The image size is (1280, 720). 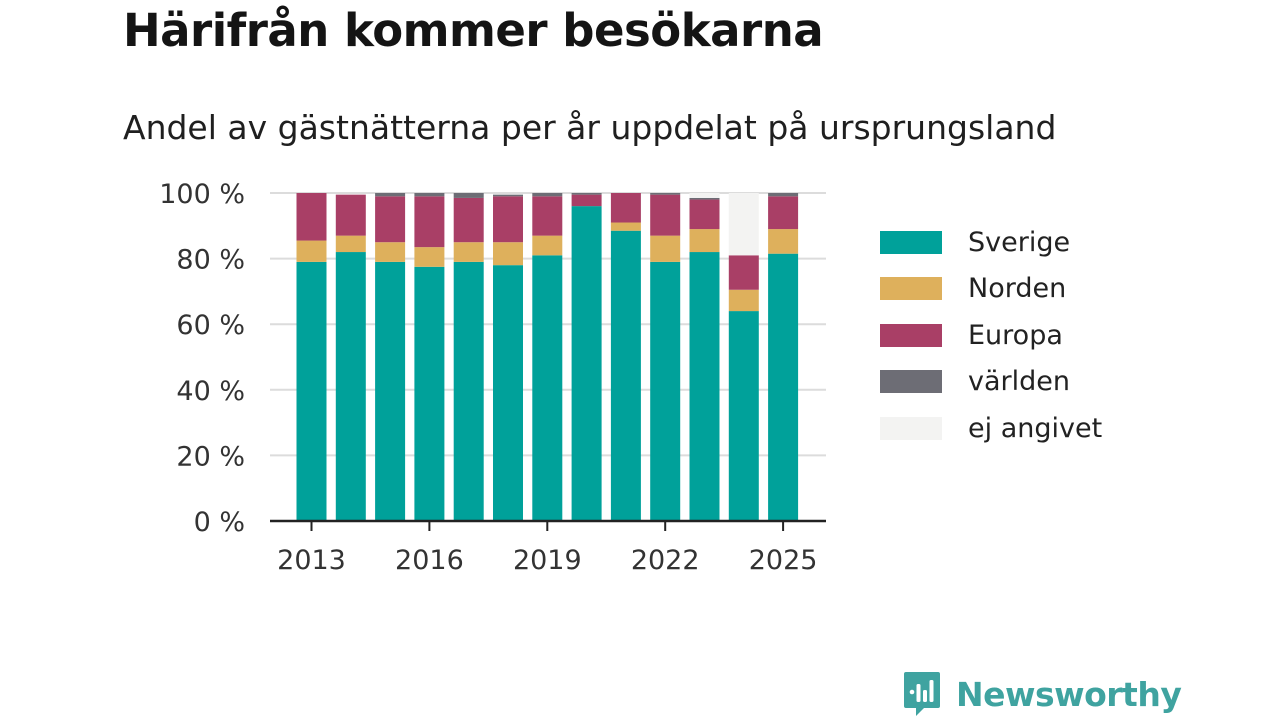 I want to click on legend-item-ej-angivet: ej angivet, so click(x=991, y=428).